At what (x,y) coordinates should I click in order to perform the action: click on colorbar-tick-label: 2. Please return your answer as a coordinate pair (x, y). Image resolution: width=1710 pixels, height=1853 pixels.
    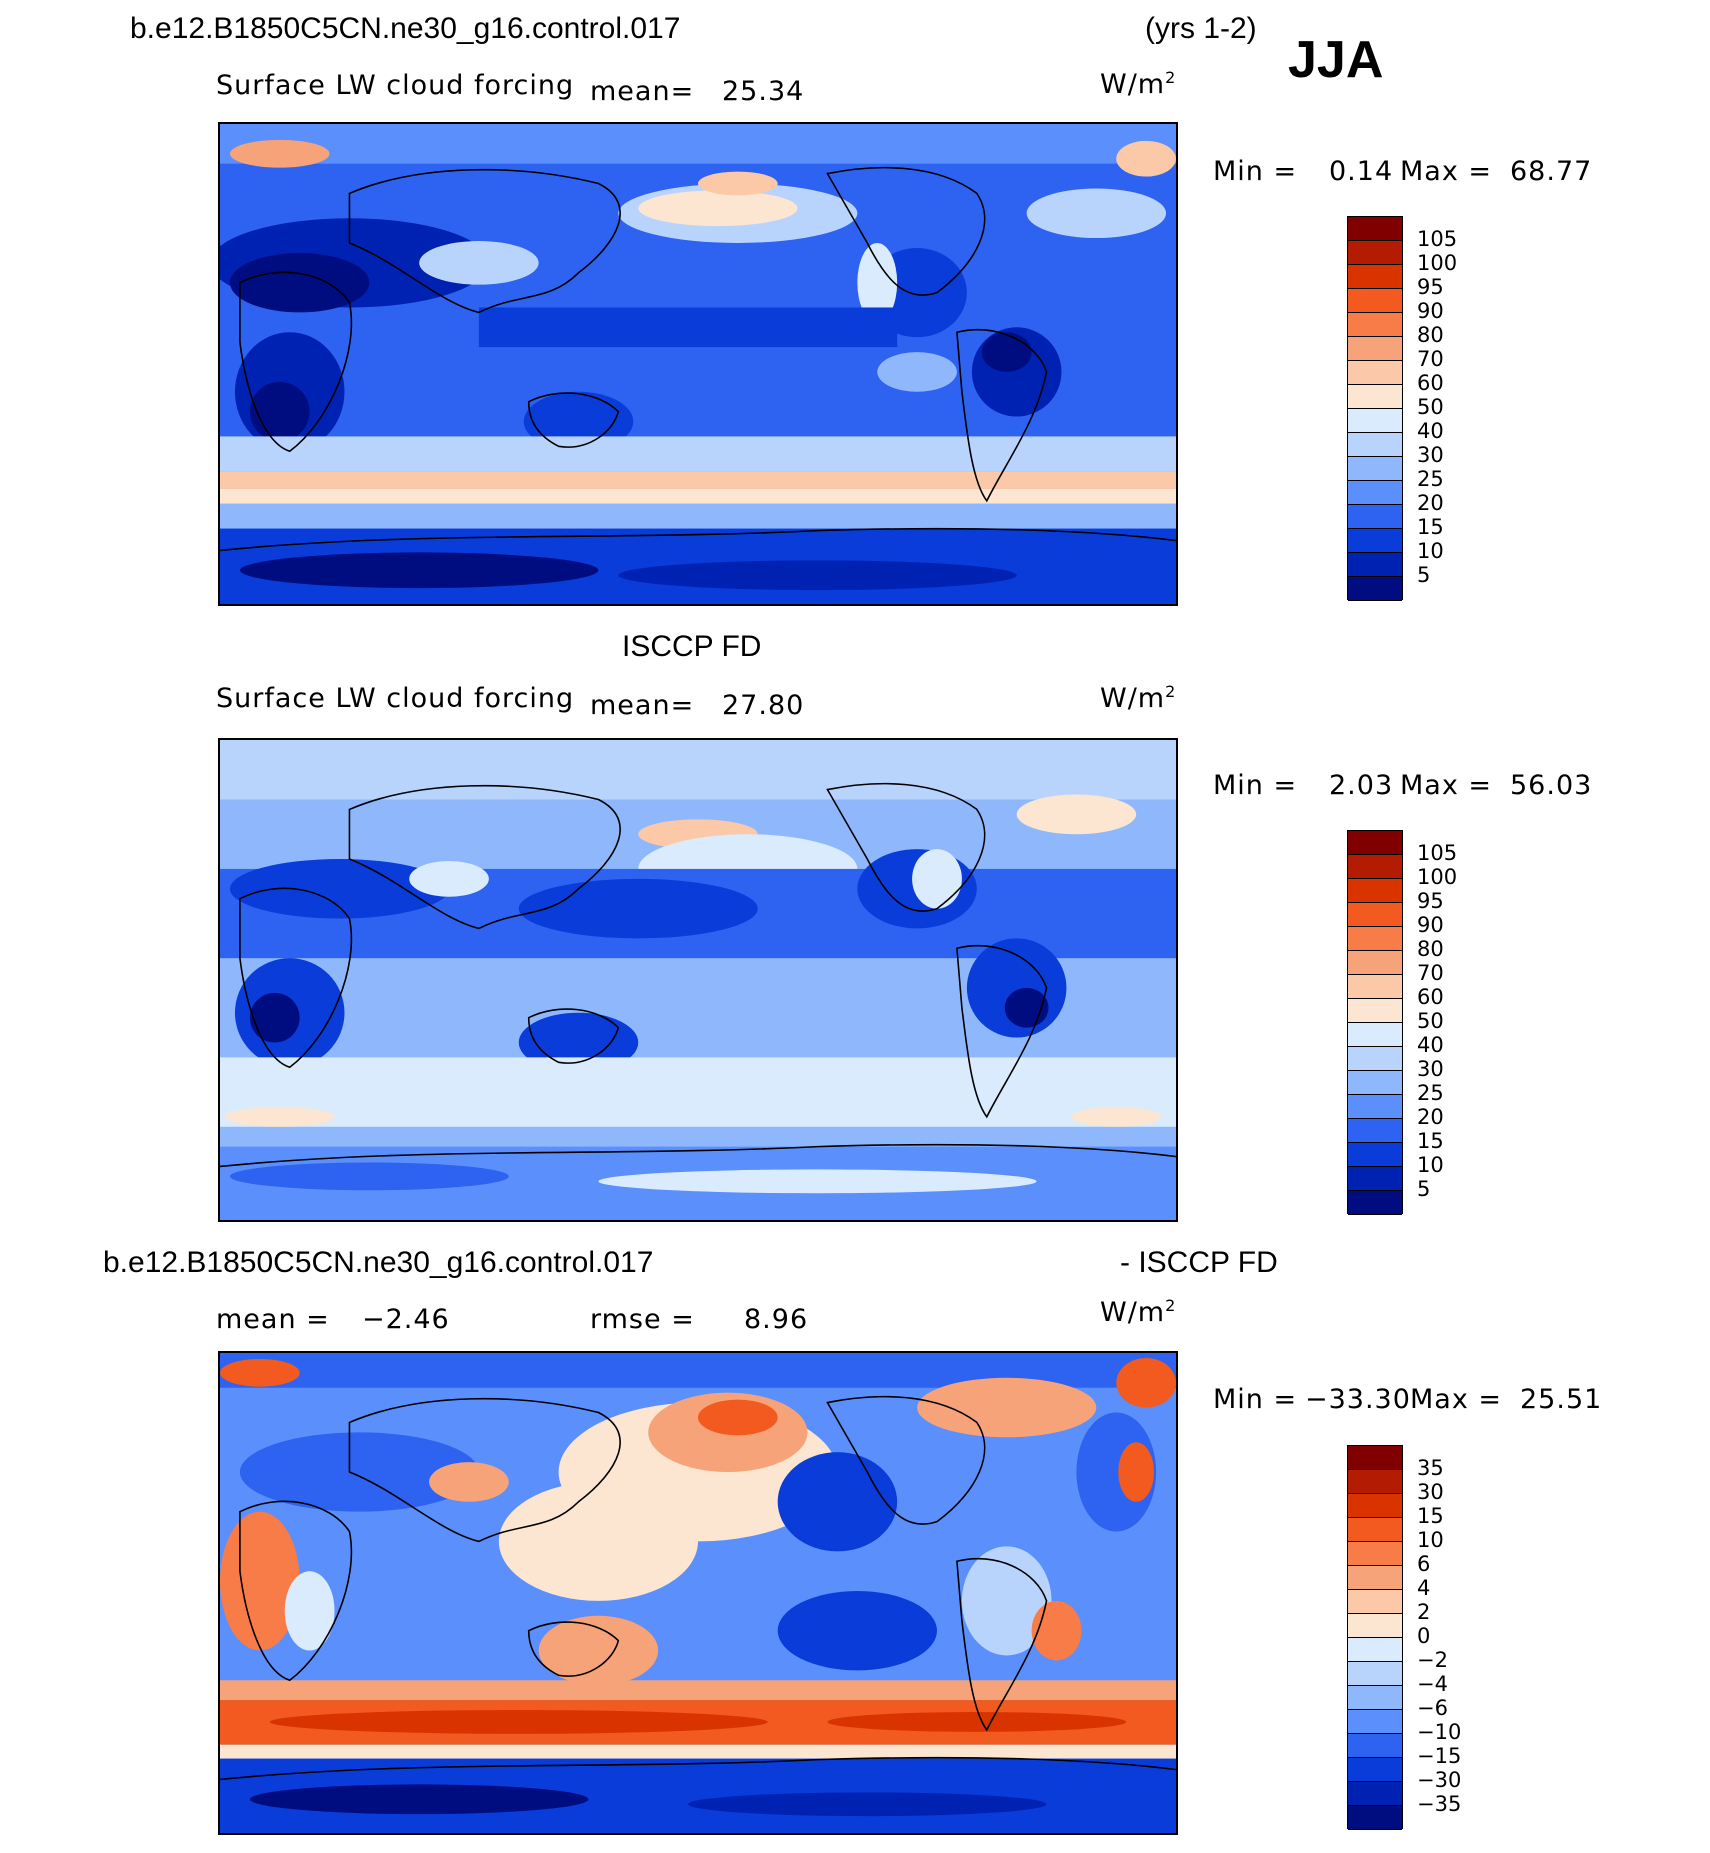
    Looking at the image, I should click on (1424, 1612).